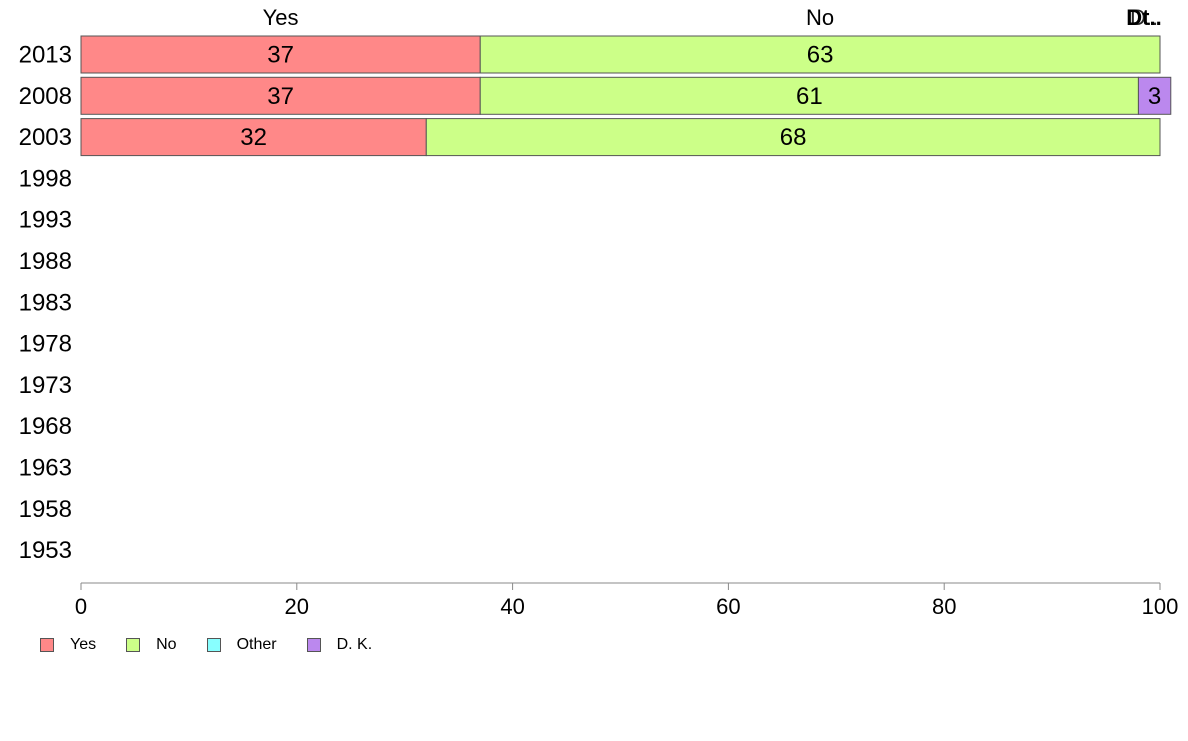 The width and height of the screenshot is (1188, 741). What do you see at coordinates (944, 606) in the screenshot?
I see `x-tick-label: 80` at bounding box center [944, 606].